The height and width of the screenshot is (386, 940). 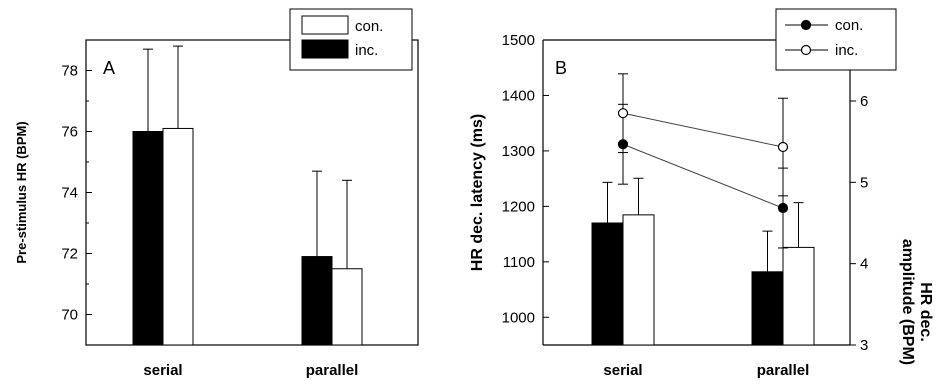 What do you see at coordinates (518, 317) in the screenshot?
I see `y-left-tick-label-b: 1000` at bounding box center [518, 317].